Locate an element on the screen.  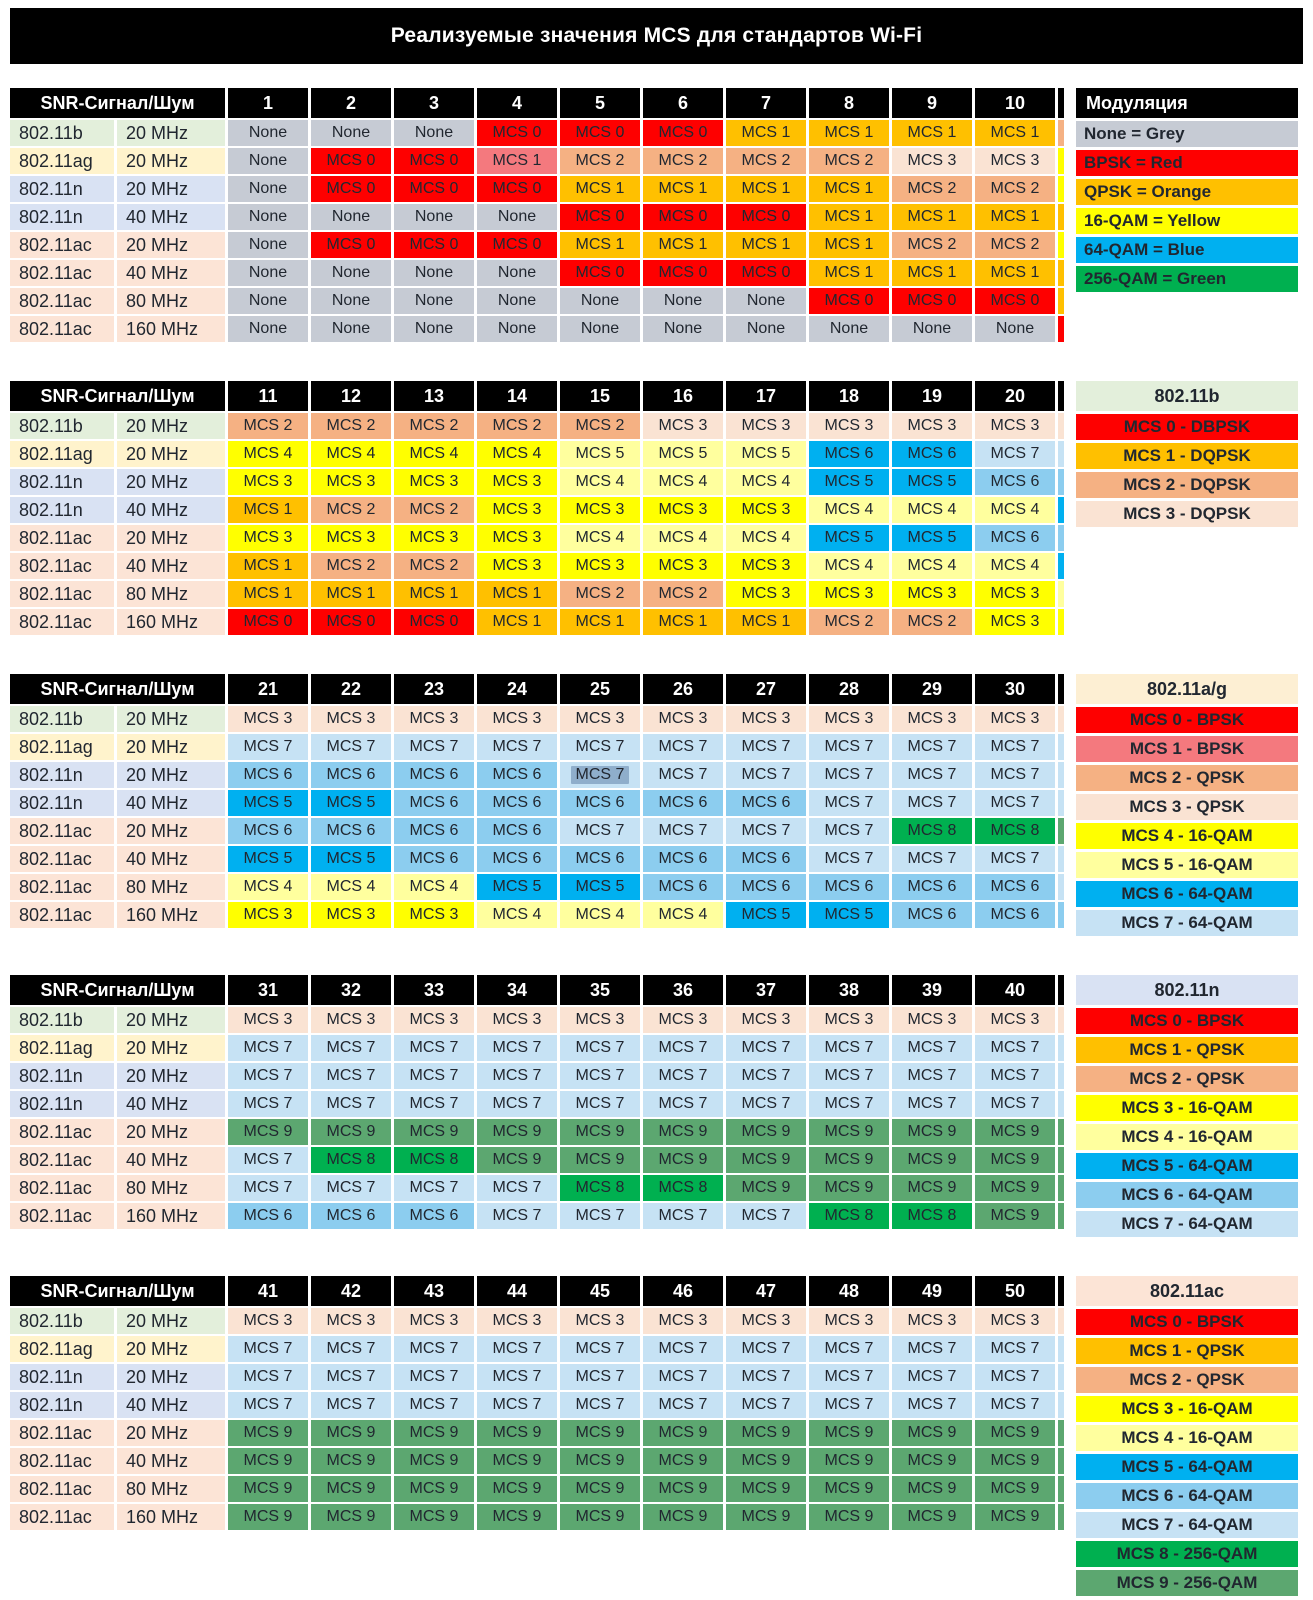
mcs-cell-col21: MCS 3 is located at coordinates (268, 915).